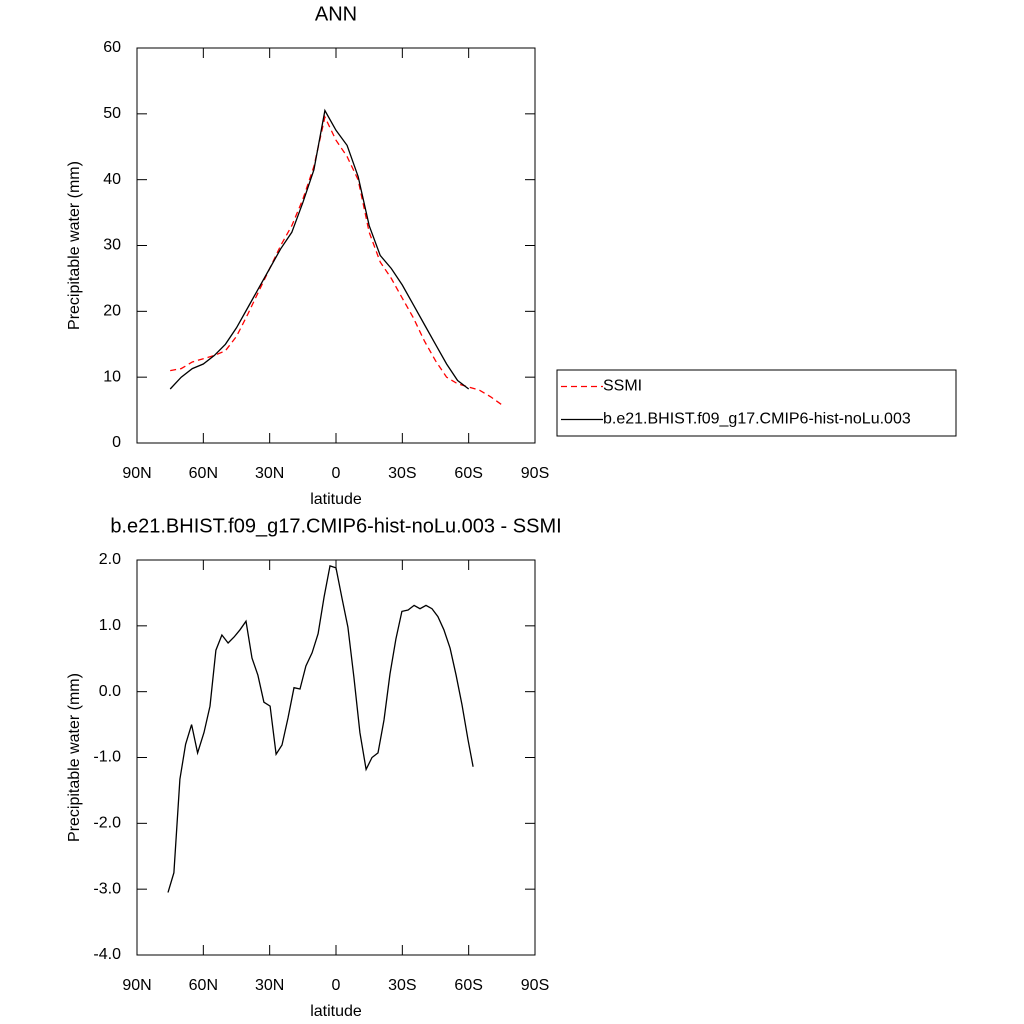 The height and width of the screenshot is (1024, 1024). What do you see at coordinates (110, 625) in the screenshot?
I see `y-tick-label: 1.0` at bounding box center [110, 625].